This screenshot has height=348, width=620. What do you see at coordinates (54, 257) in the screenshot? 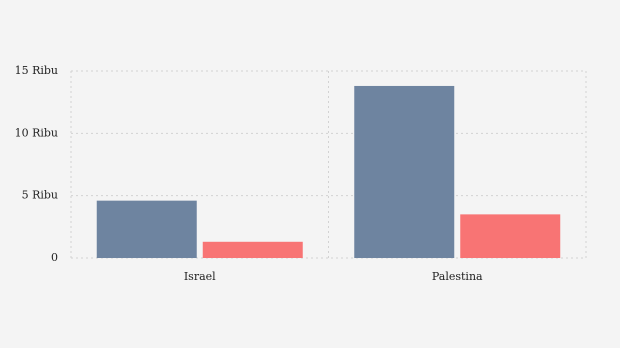
I see `y-tick-label: 0` at bounding box center [54, 257].